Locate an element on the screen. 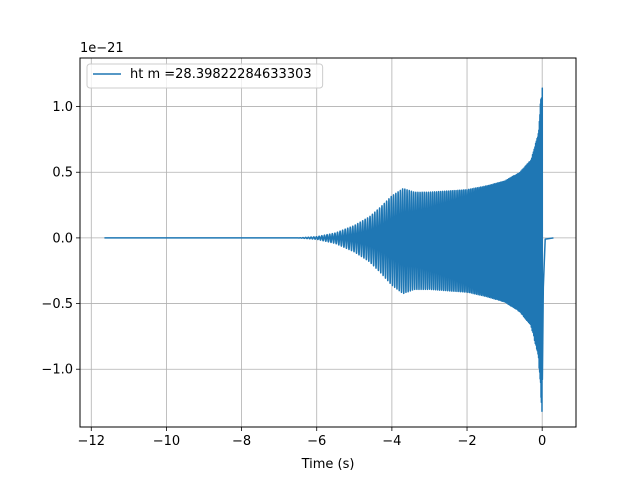 Image resolution: width=640 pixels, height=480 pixels. x-axis-title: Time (s) is located at coordinates (328, 464).